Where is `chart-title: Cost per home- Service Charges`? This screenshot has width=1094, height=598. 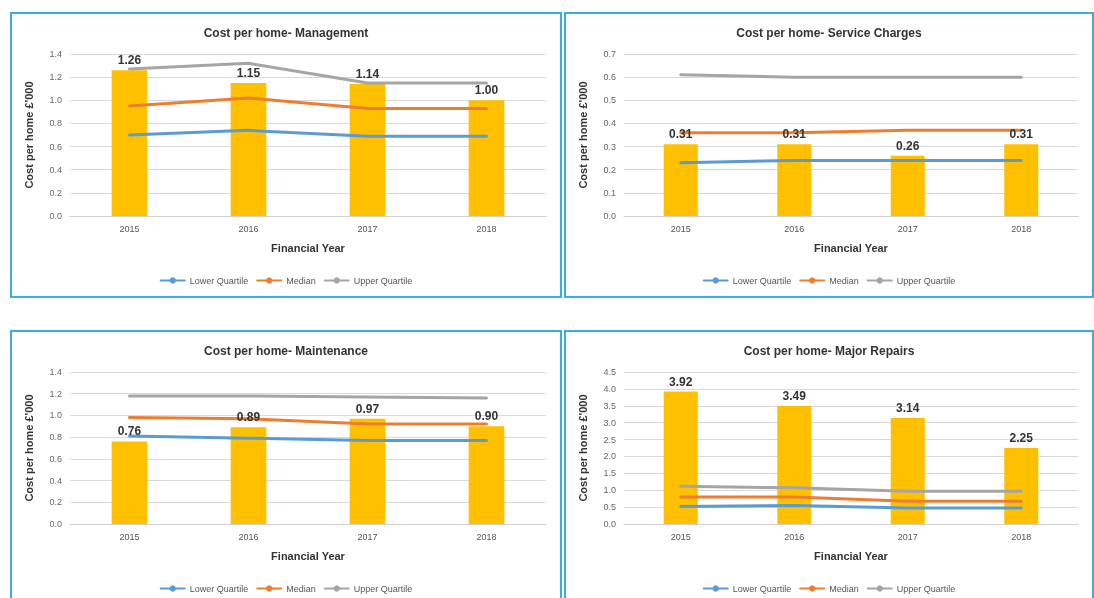 chart-title: Cost per home- Service Charges is located at coordinates (829, 33).